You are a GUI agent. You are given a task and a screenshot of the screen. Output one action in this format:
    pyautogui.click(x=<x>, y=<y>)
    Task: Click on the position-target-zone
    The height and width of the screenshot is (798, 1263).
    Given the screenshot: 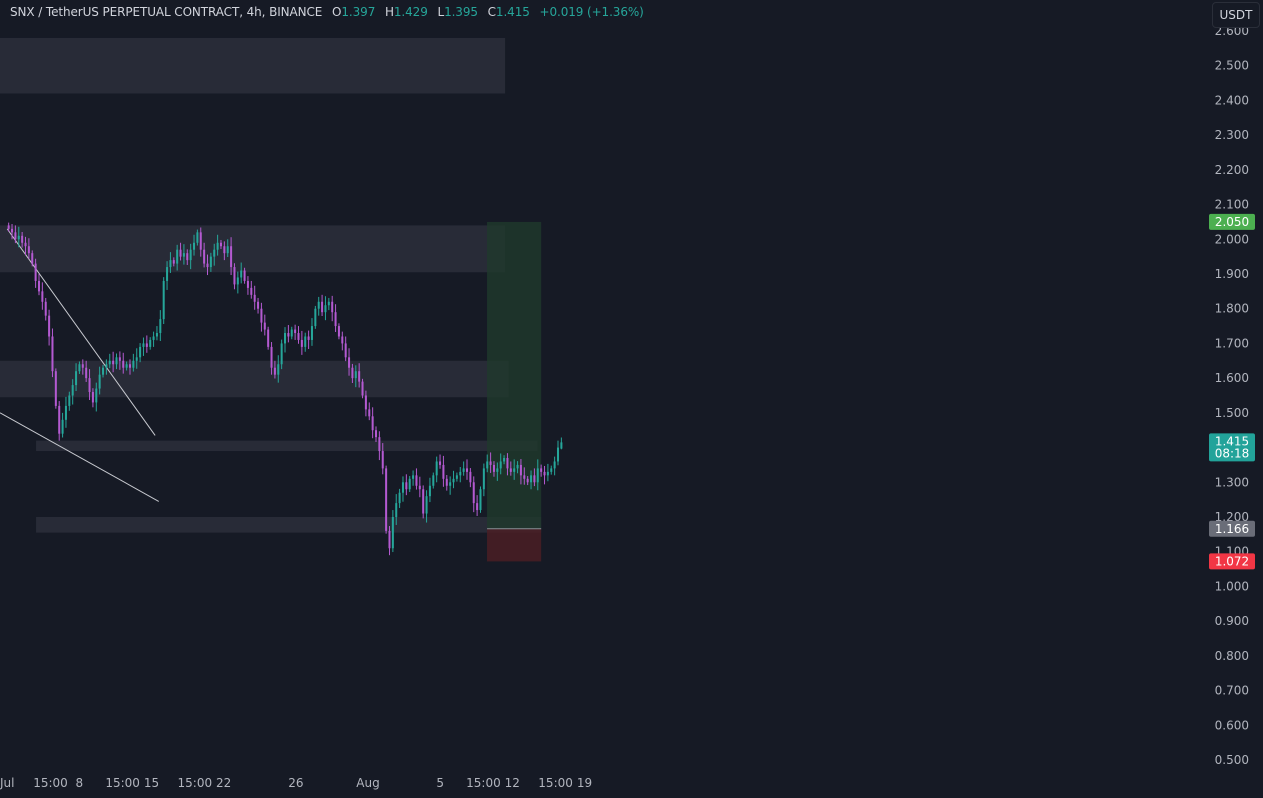 What is the action you would take?
    pyautogui.click(x=514, y=375)
    